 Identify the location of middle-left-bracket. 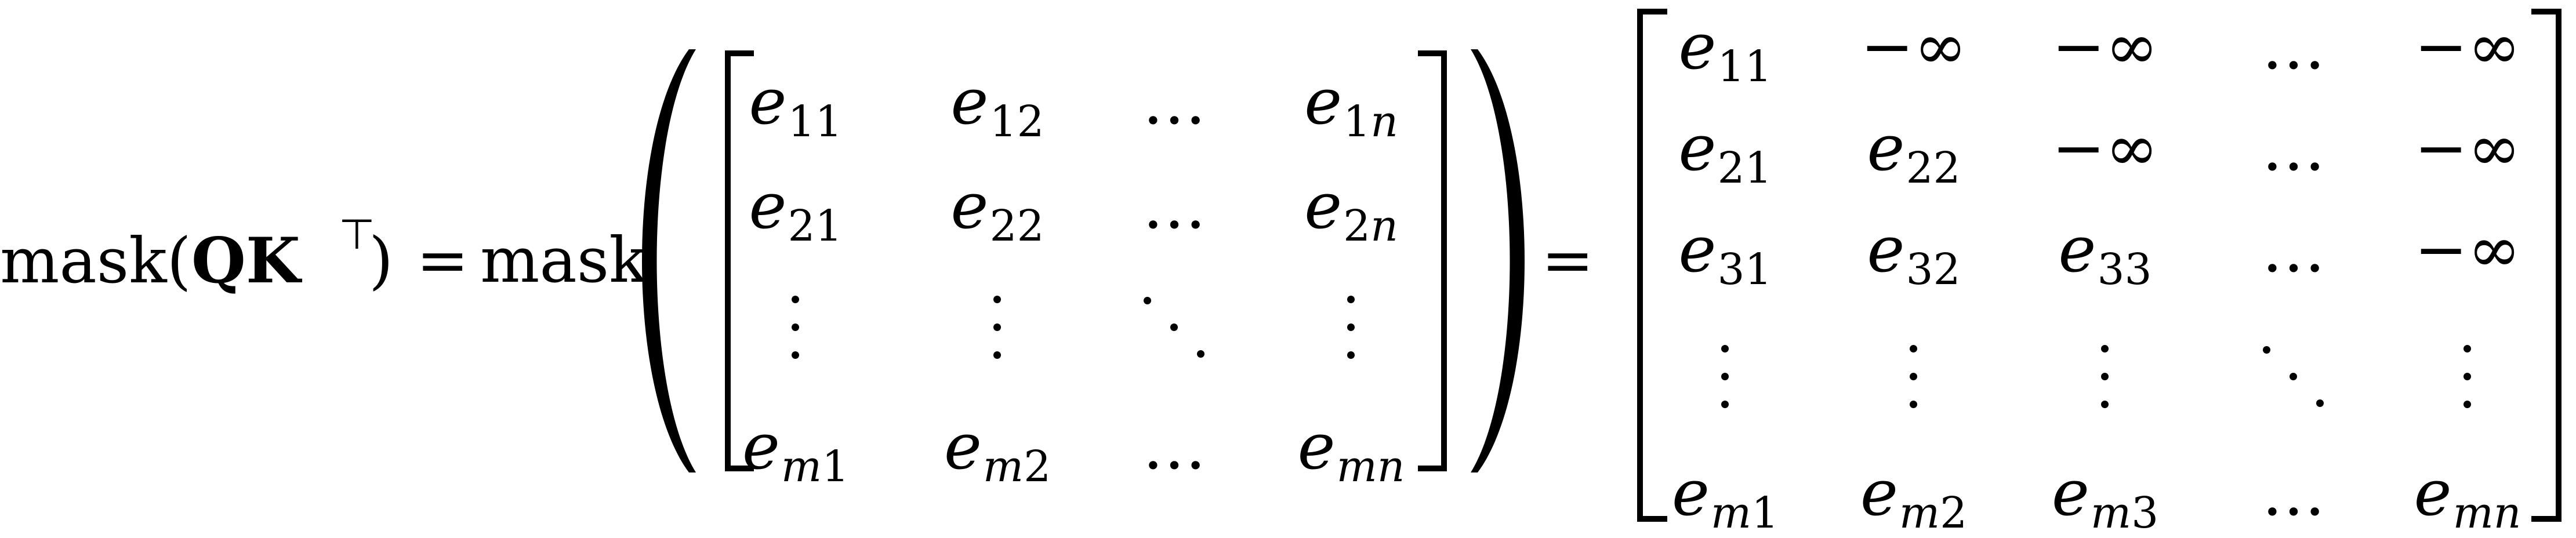
(739, 260).